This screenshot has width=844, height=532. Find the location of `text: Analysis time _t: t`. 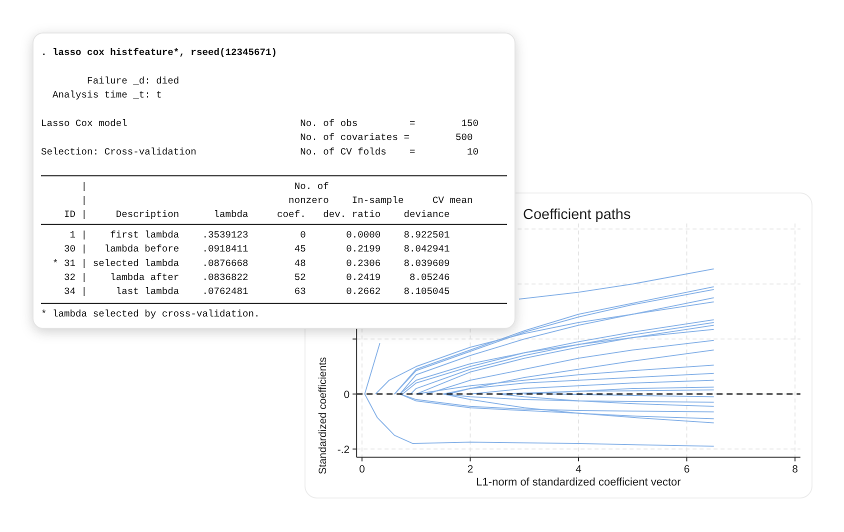

text: Analysis time _t: t is located at coordinates (101, 95).